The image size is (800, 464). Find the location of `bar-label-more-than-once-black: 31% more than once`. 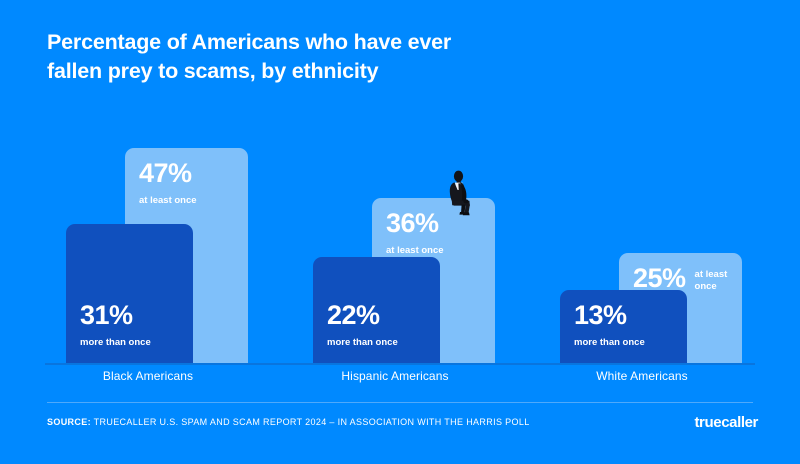

bar-label-more-than-once-black: 31% more than once is located at coordinates (115, 325).